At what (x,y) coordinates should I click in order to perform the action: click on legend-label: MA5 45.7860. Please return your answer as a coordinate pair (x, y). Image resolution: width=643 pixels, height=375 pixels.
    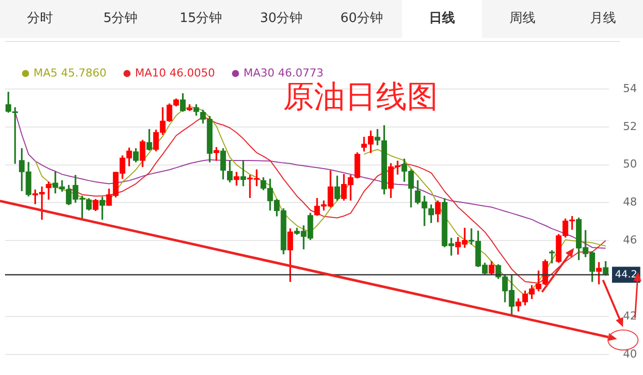
    Looking at the image, I should click on (70, 73).